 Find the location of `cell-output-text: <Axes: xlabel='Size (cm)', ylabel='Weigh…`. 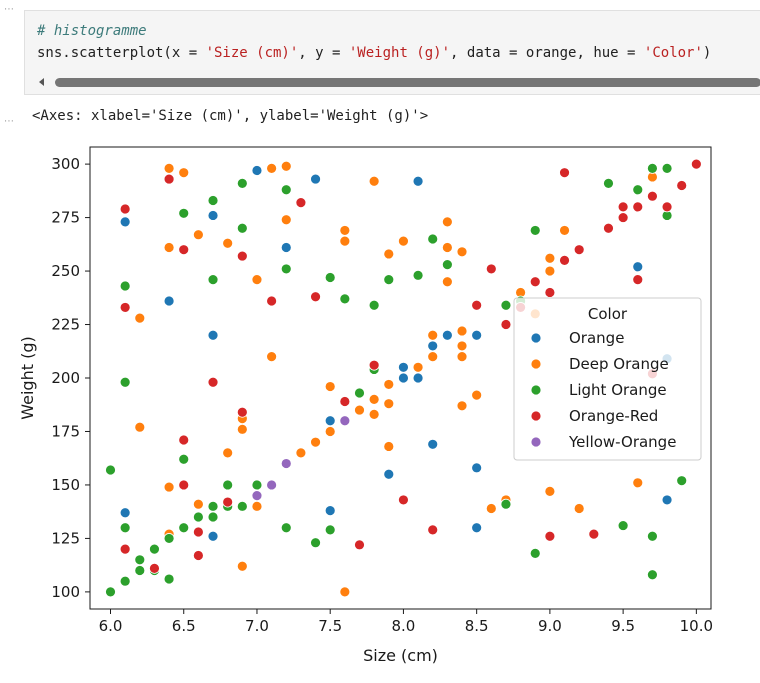

cell-output-text: <Axes: xlabel='Size (cm)', ylabel='Weigh… is located at coordinates (230, 116).